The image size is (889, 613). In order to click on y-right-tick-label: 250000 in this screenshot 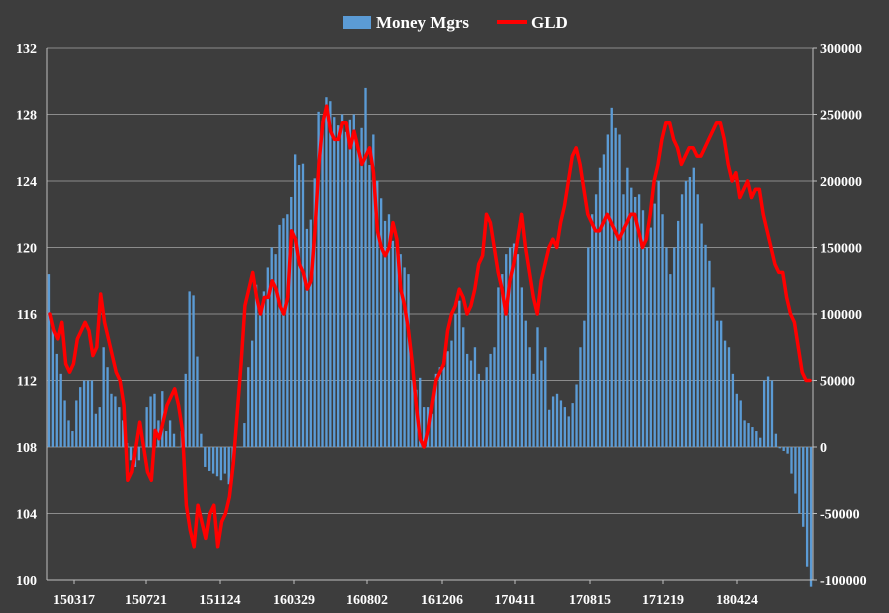, I will do `click(841, 116)`.